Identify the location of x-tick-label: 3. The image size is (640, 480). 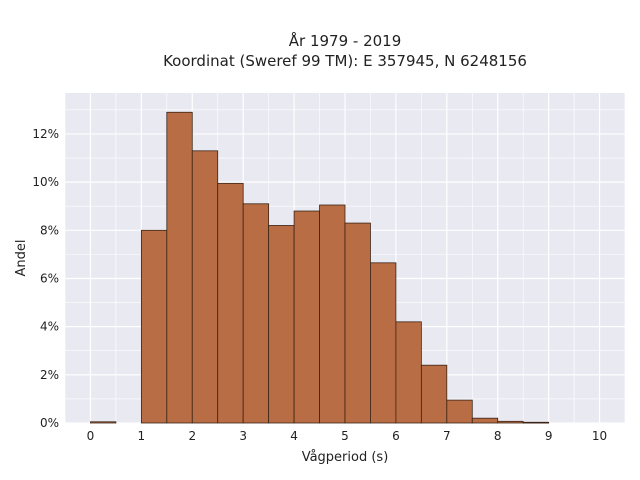
(243, 436).